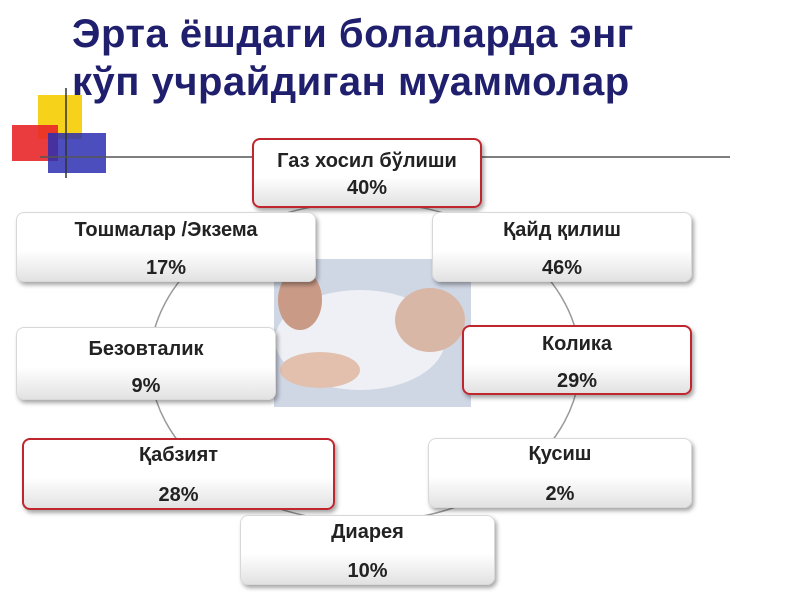 This screenshot has height=600, width=800. Describe the element at coordinates (166, 268) in the screenshot. I see `node-value: 17%` at that location.